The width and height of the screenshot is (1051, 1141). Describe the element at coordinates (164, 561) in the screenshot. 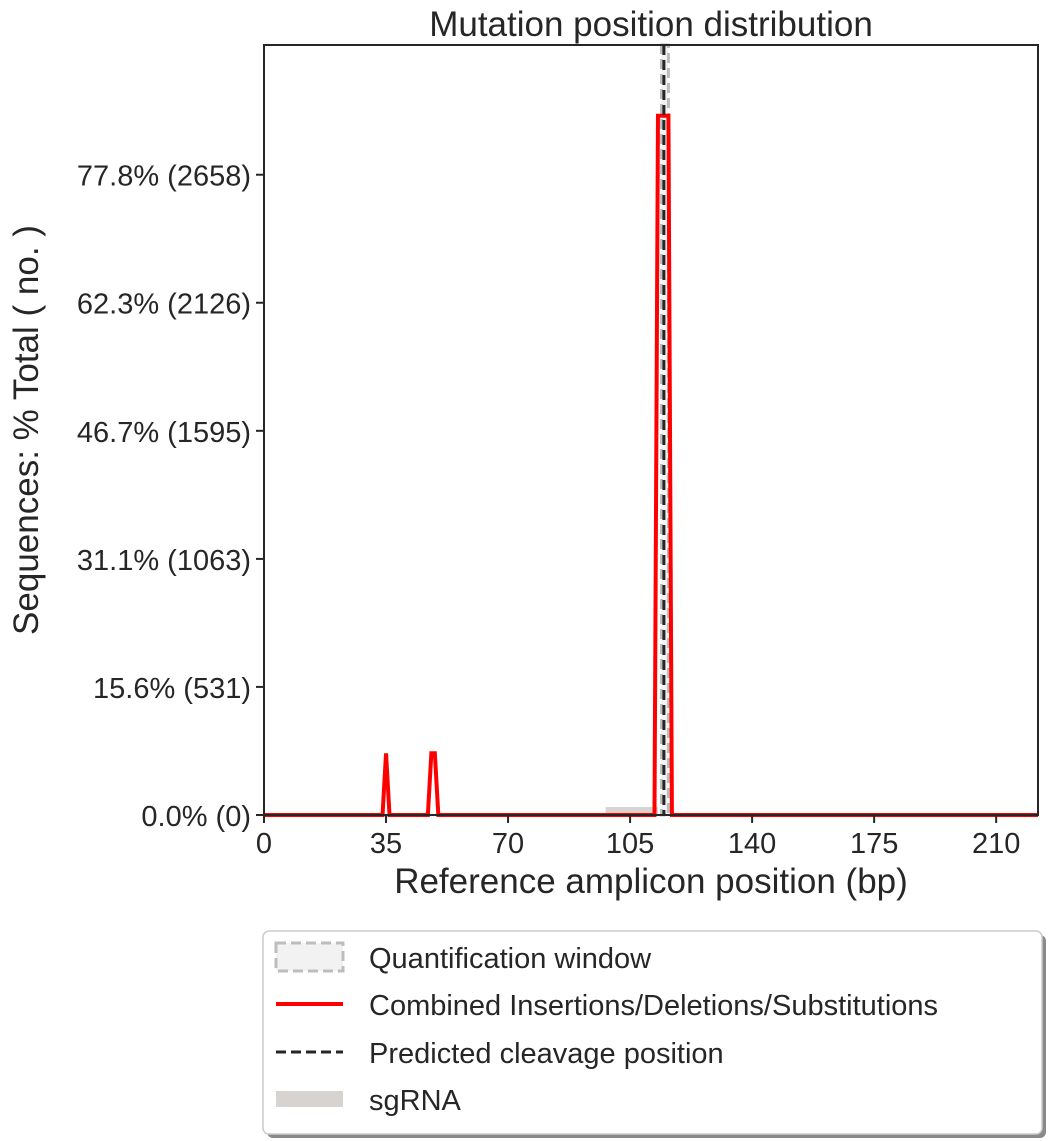

I see `y-tick-label: 31.1% (1063)` at that location.